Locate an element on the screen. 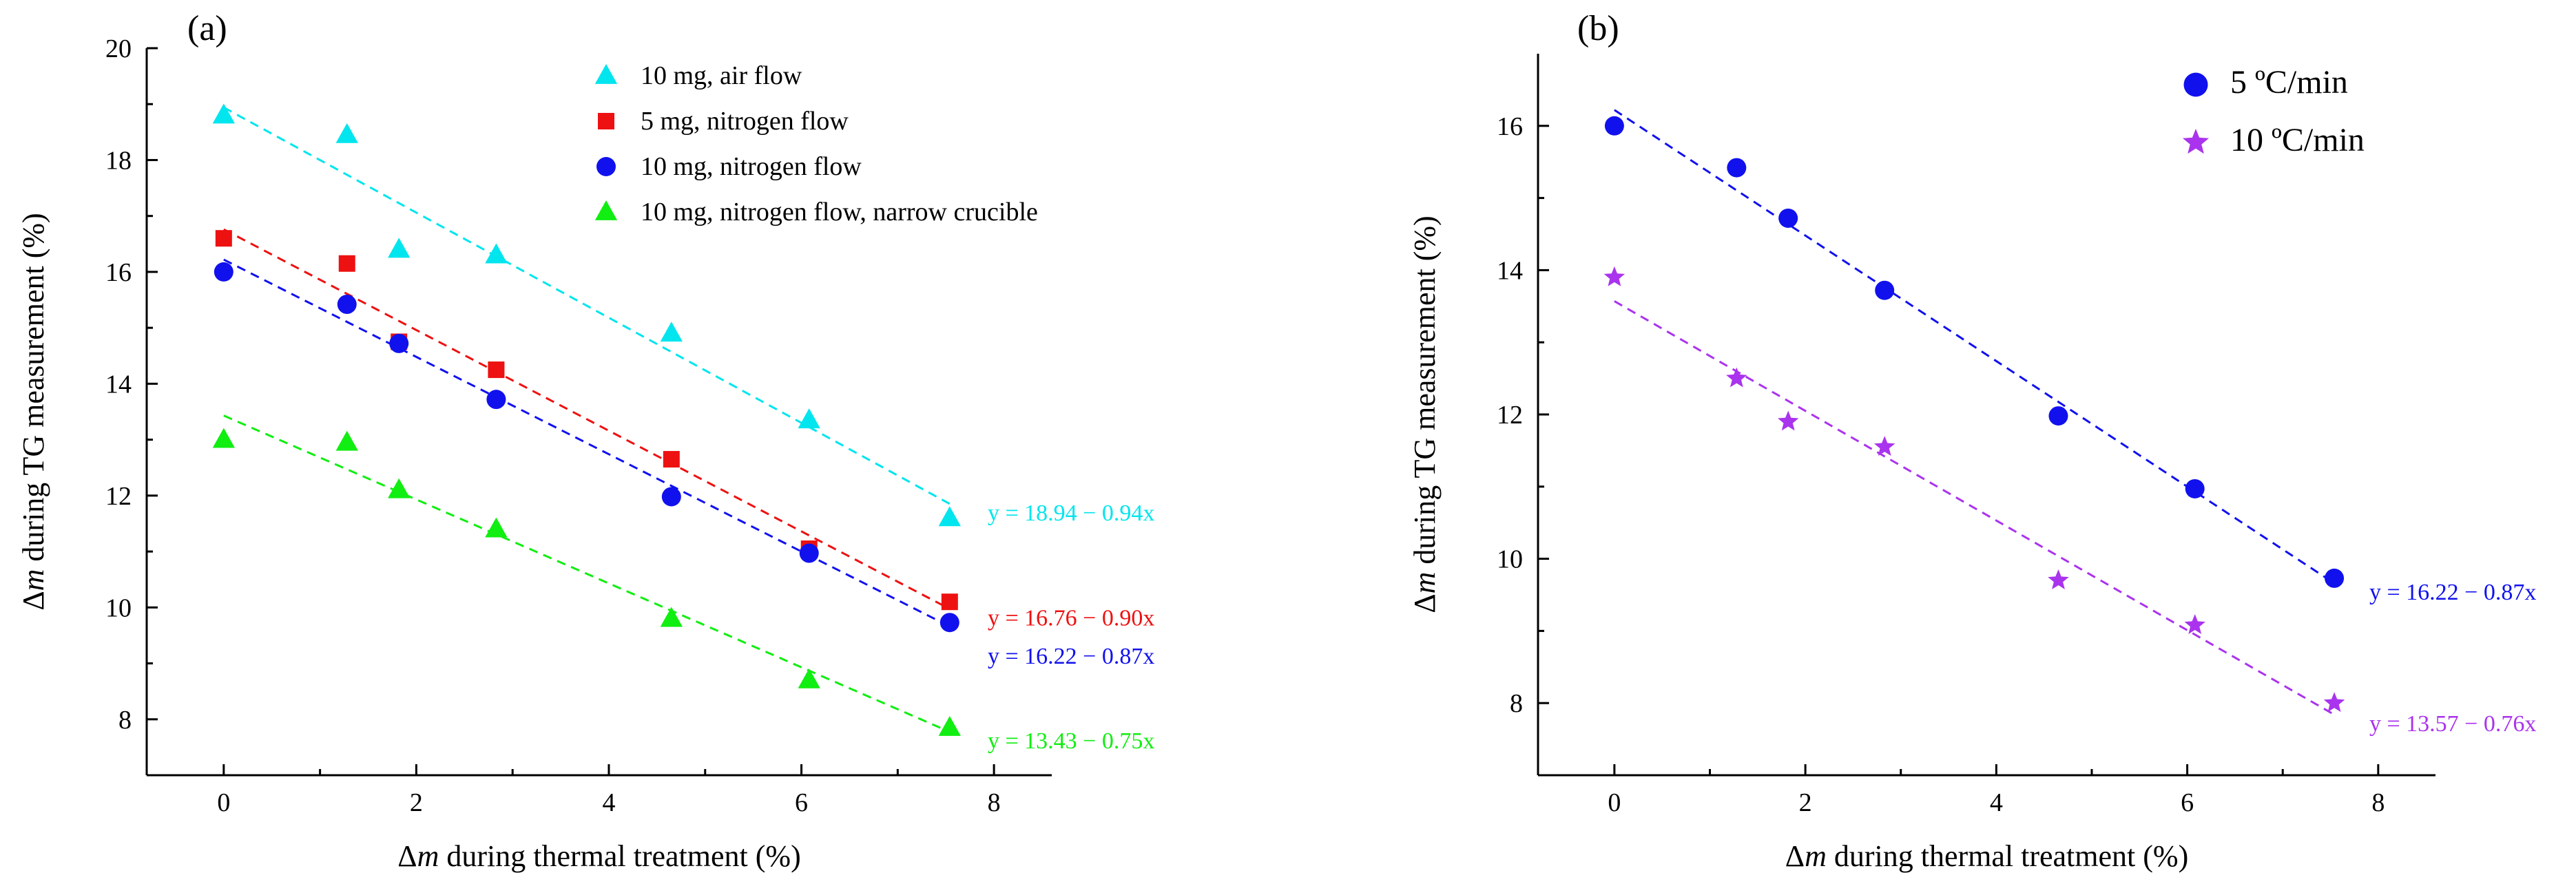  legend-label: 10 mg, nitrogen flow is located at coordinates (751, 166).